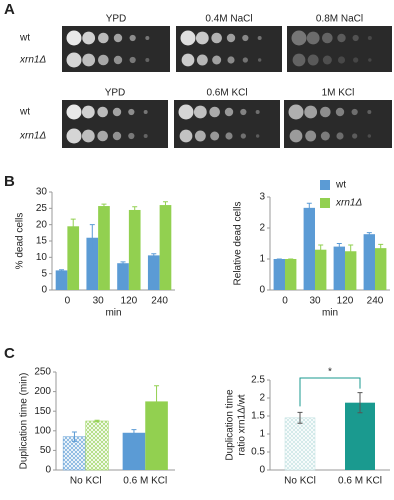 The image size is (394, 500). What do you see at coordinates (230, 425) in the screenshot?
I see `y-axis-label: Duplication time` at bounding box center [230, 425].